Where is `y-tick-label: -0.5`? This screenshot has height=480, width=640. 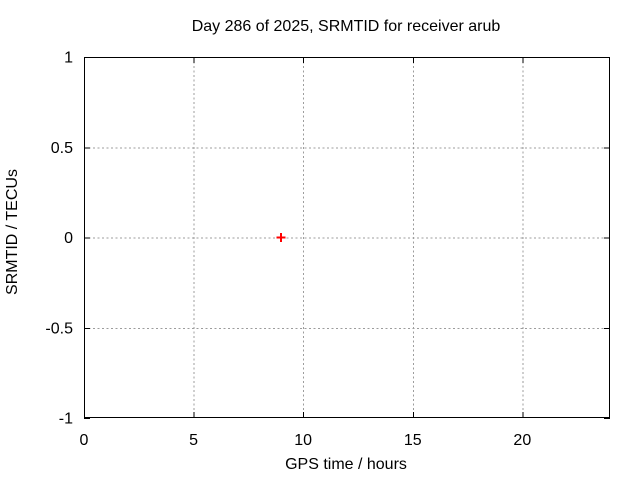 y-tick-label: -0.5 is located at coordinates (59, 328).